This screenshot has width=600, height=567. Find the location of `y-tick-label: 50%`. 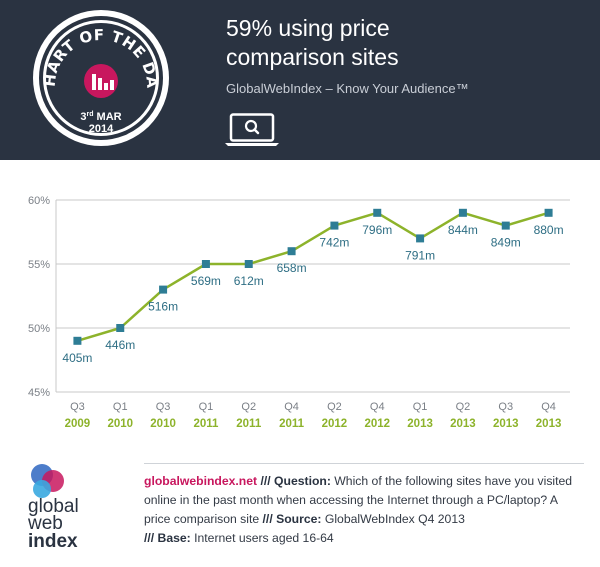

y-tick-label: 50% is located at coordinates (39, 329).